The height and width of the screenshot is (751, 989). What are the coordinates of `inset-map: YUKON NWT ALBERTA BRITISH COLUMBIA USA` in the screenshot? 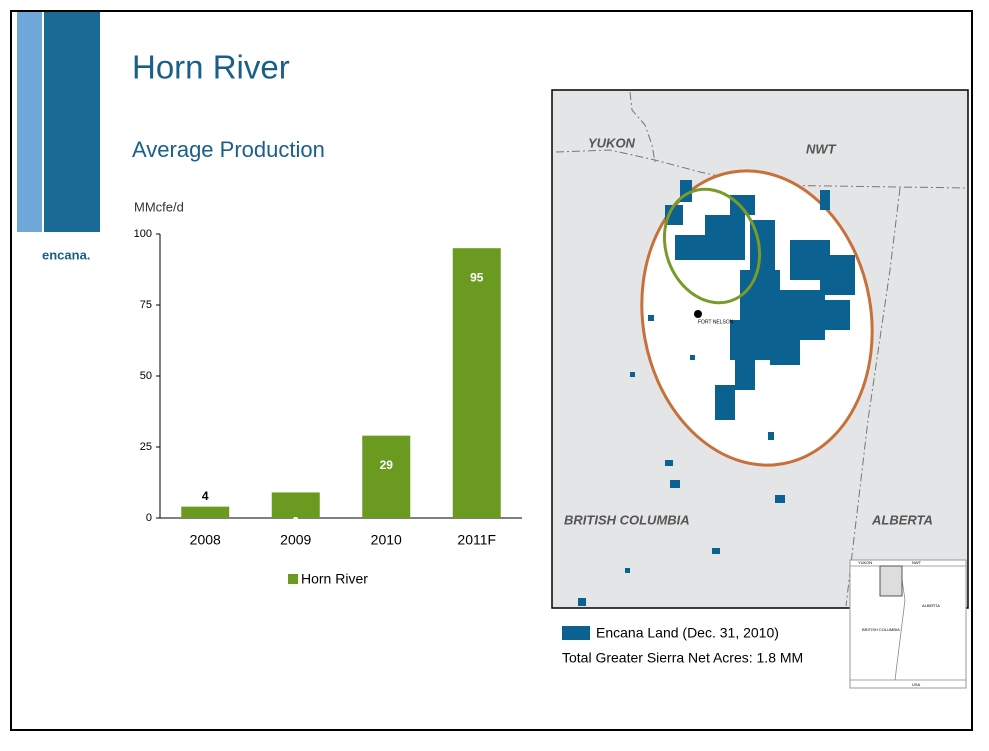 It's located at (908, 624).